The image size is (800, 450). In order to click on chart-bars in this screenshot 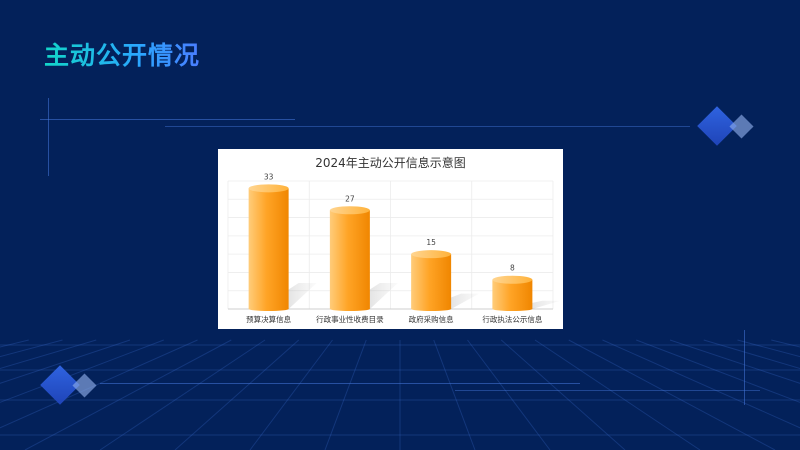, I will do `click(404, 247)`.